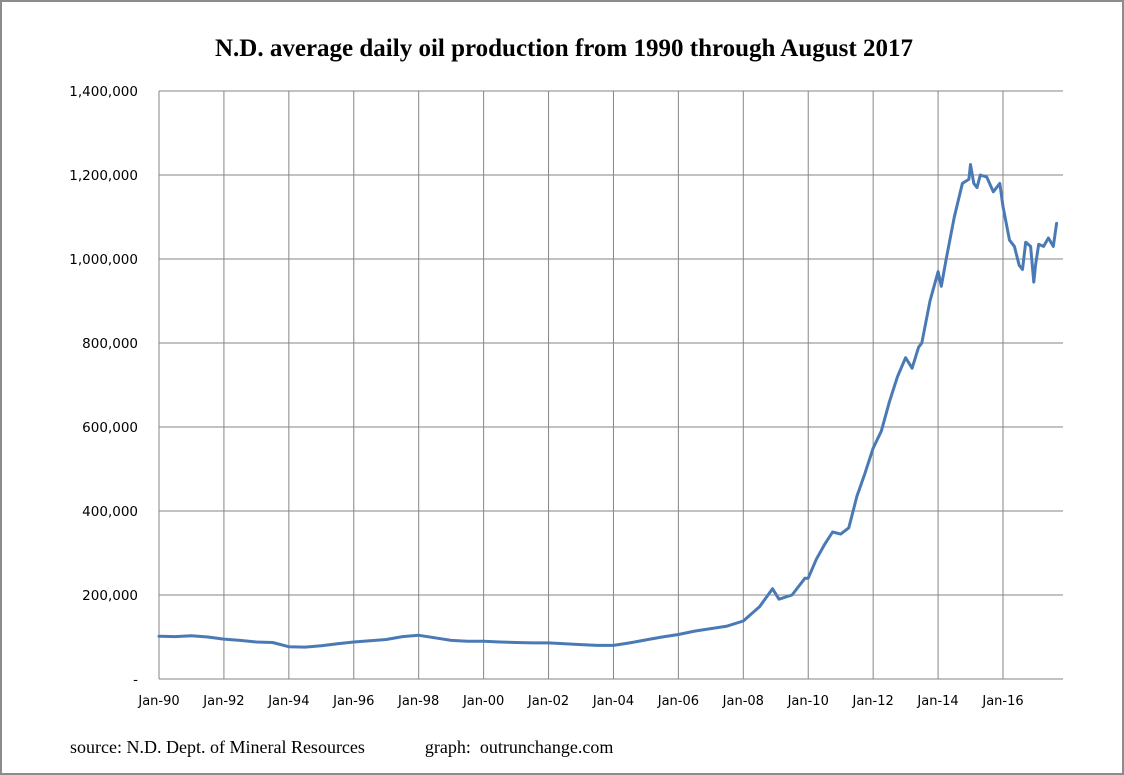 Image resolution: width=1124 pixels, height=775 pixels. Describe the element at coordinates (519, 747) in the screenshot. I see `graph-credit: graph: outrunchange.com` at that location.